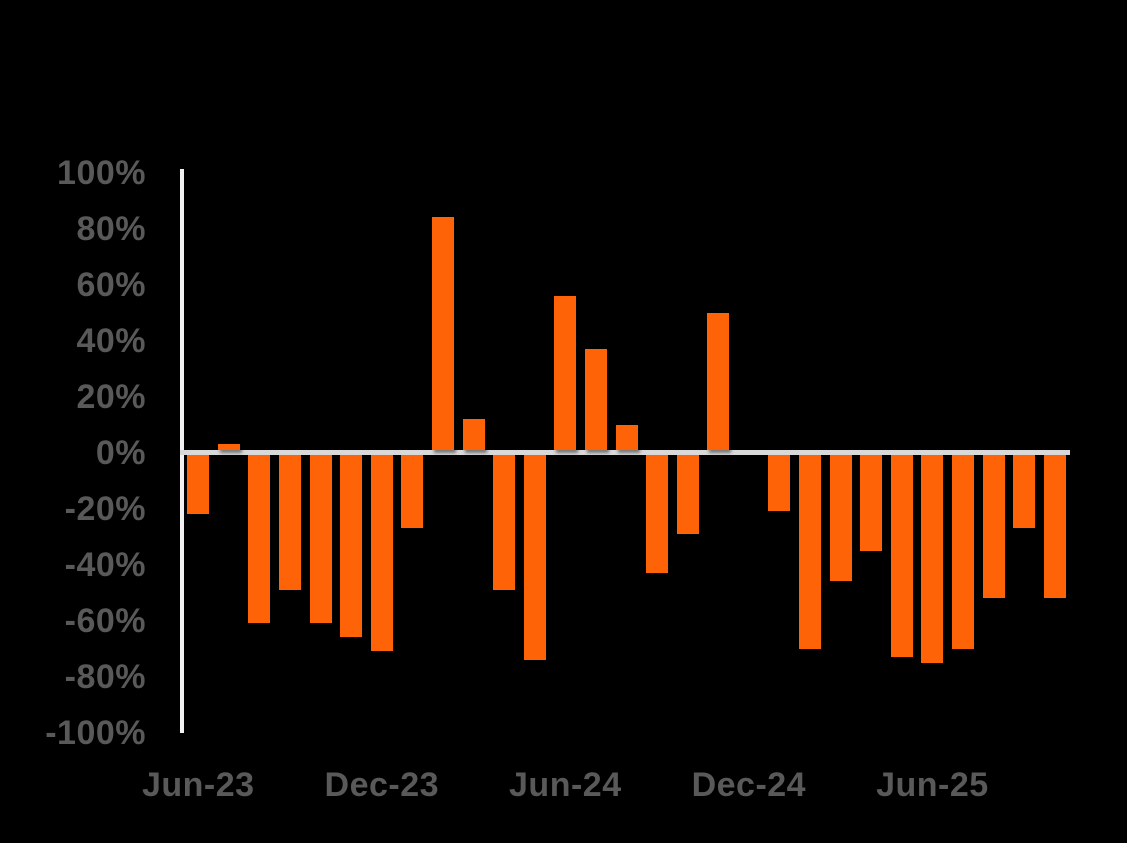  I want to click on x-axis-tick-label: Dec-24, so click(749, 785).